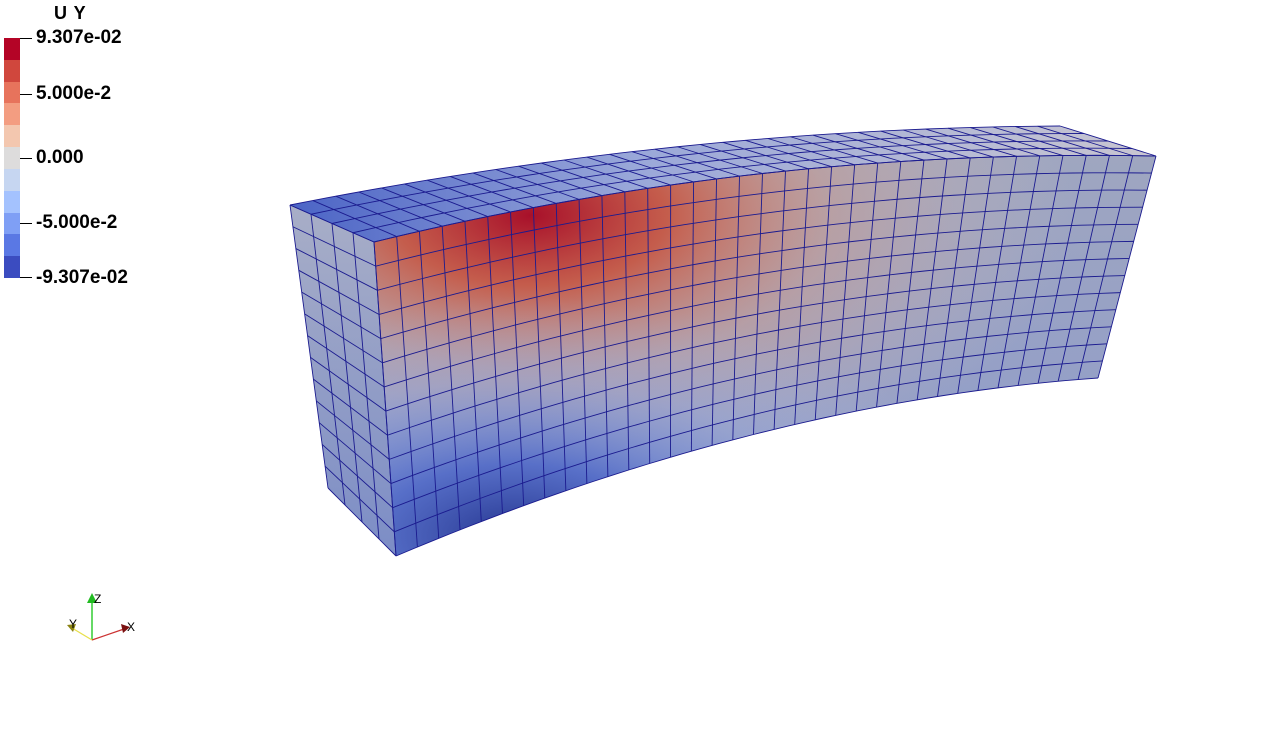  What do you see at coordinates (26, 38) in the screenshot?
I see `legend-tick-max` at bounding box center [26, 38].